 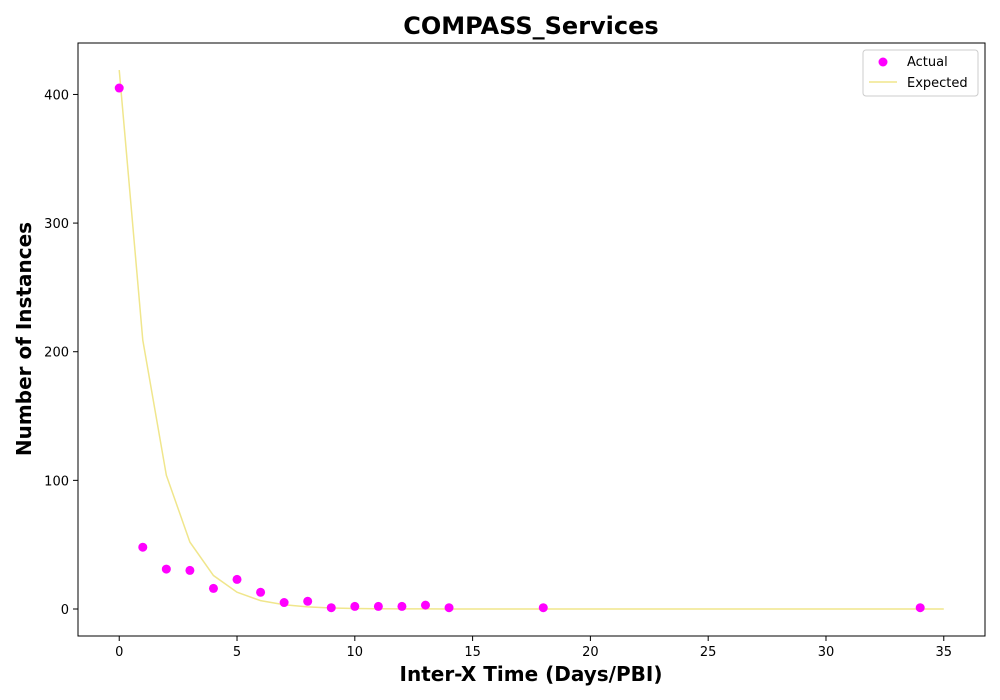 I want to click on legend: Actual Expected, so click(x=920, y=73).